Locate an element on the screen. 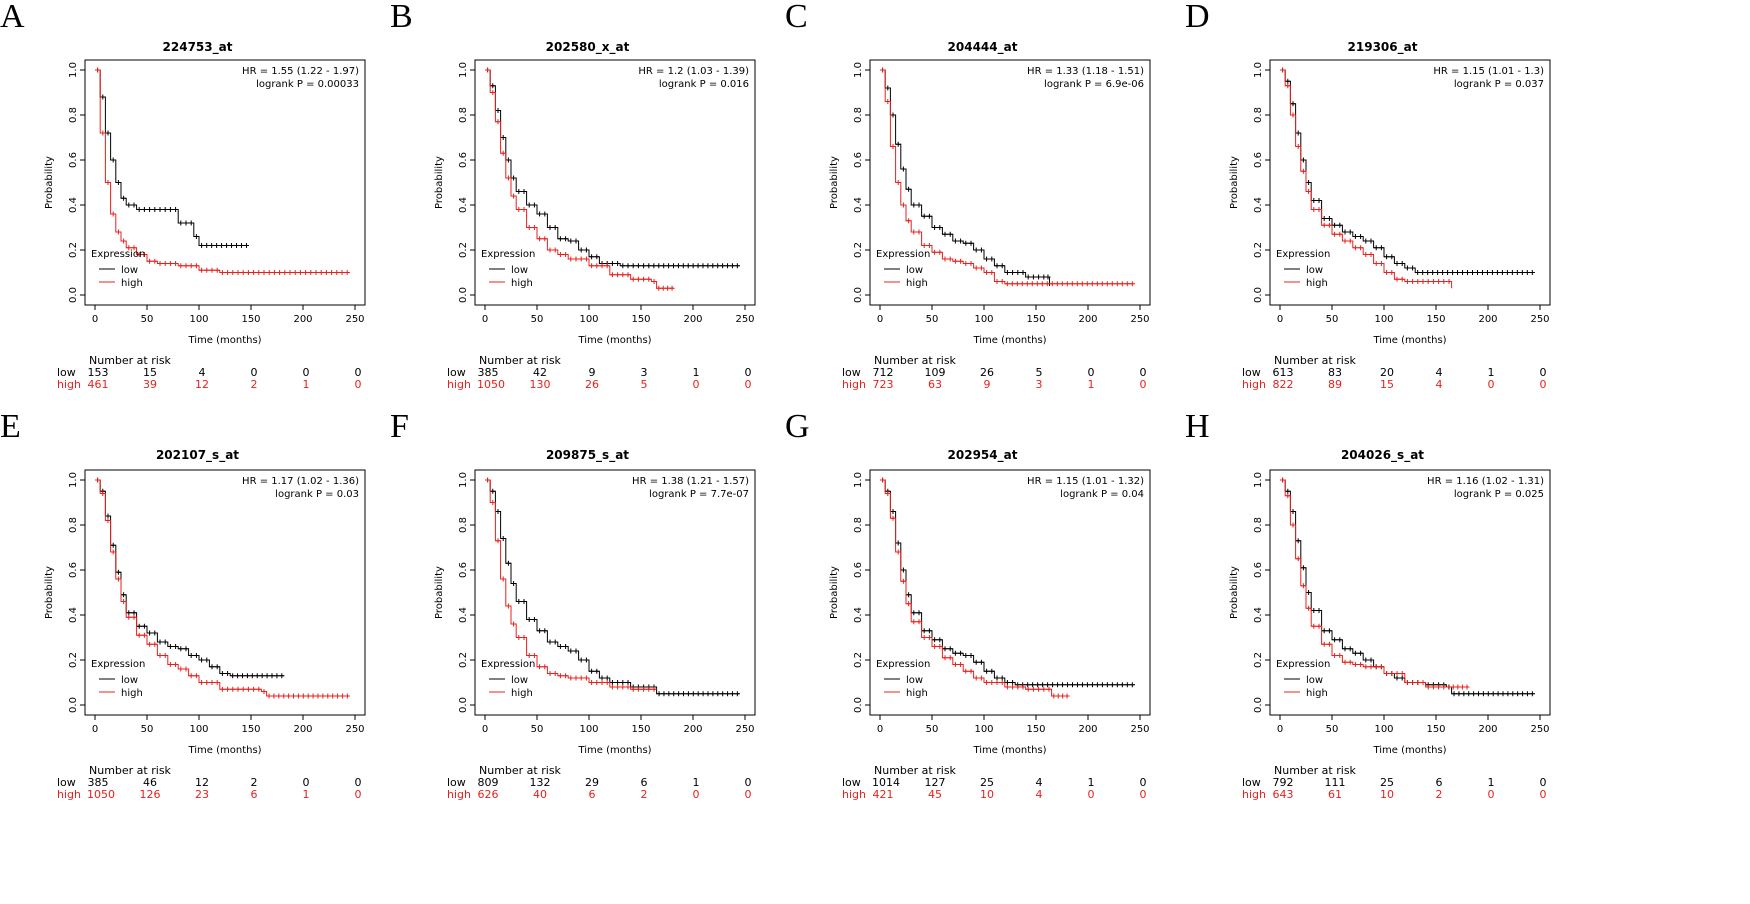 This screenshot has width=1750, height=904. risk-count: 25 is located at coordinates (987, 782).